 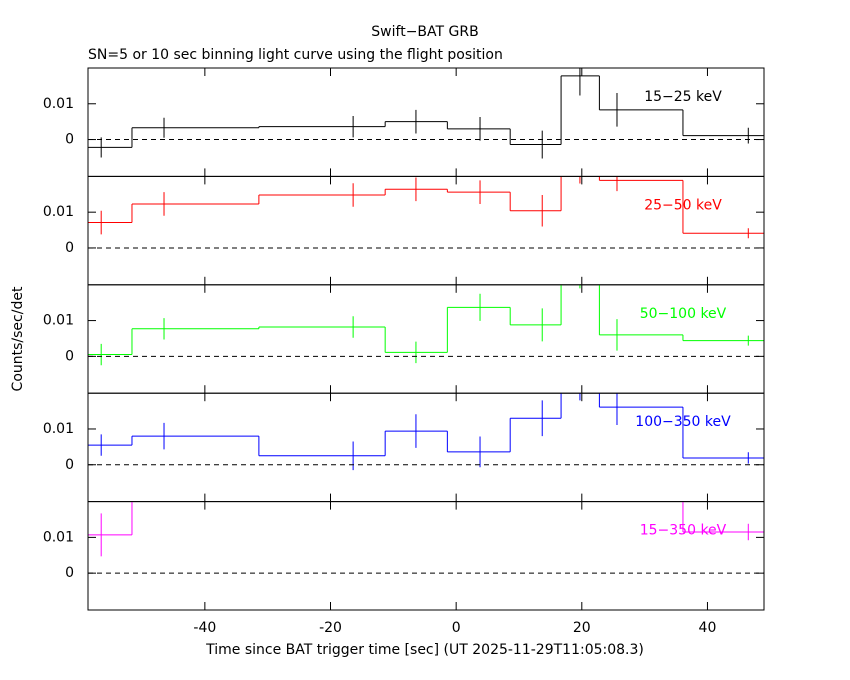 What do you see at coordinates (456, 628) in the screenshot?
I see `x-tick-label: 0` at bounding box center [456, 628].